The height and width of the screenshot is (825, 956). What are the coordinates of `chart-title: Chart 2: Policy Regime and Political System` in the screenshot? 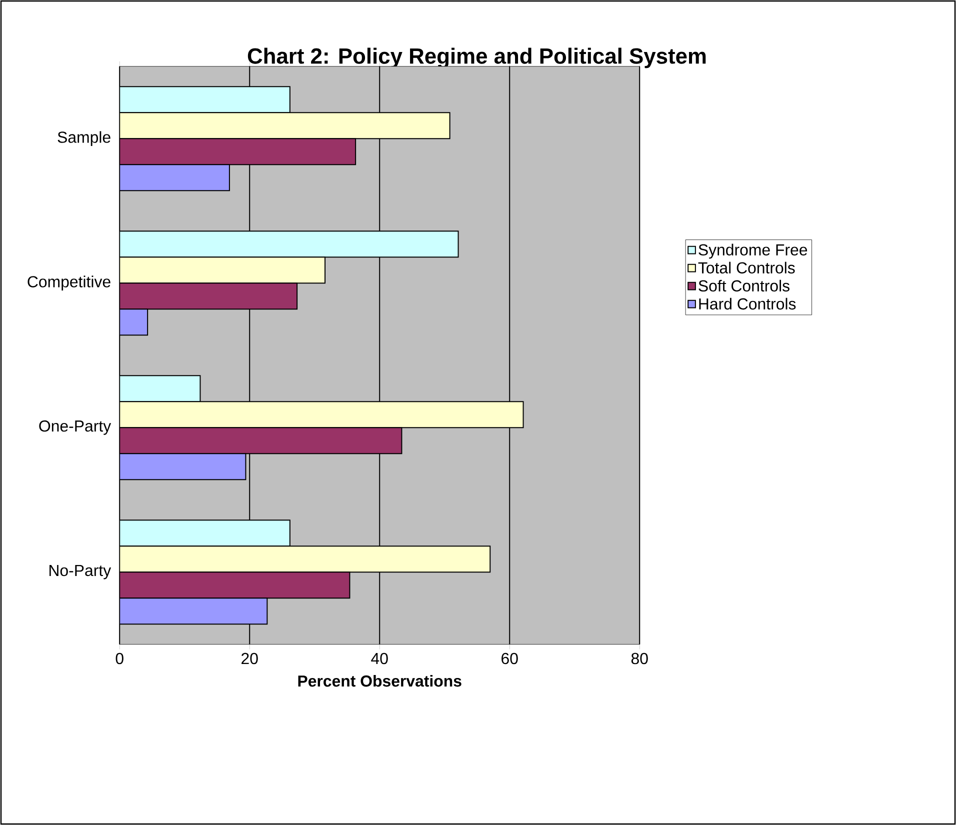 It's located at (477, 58).